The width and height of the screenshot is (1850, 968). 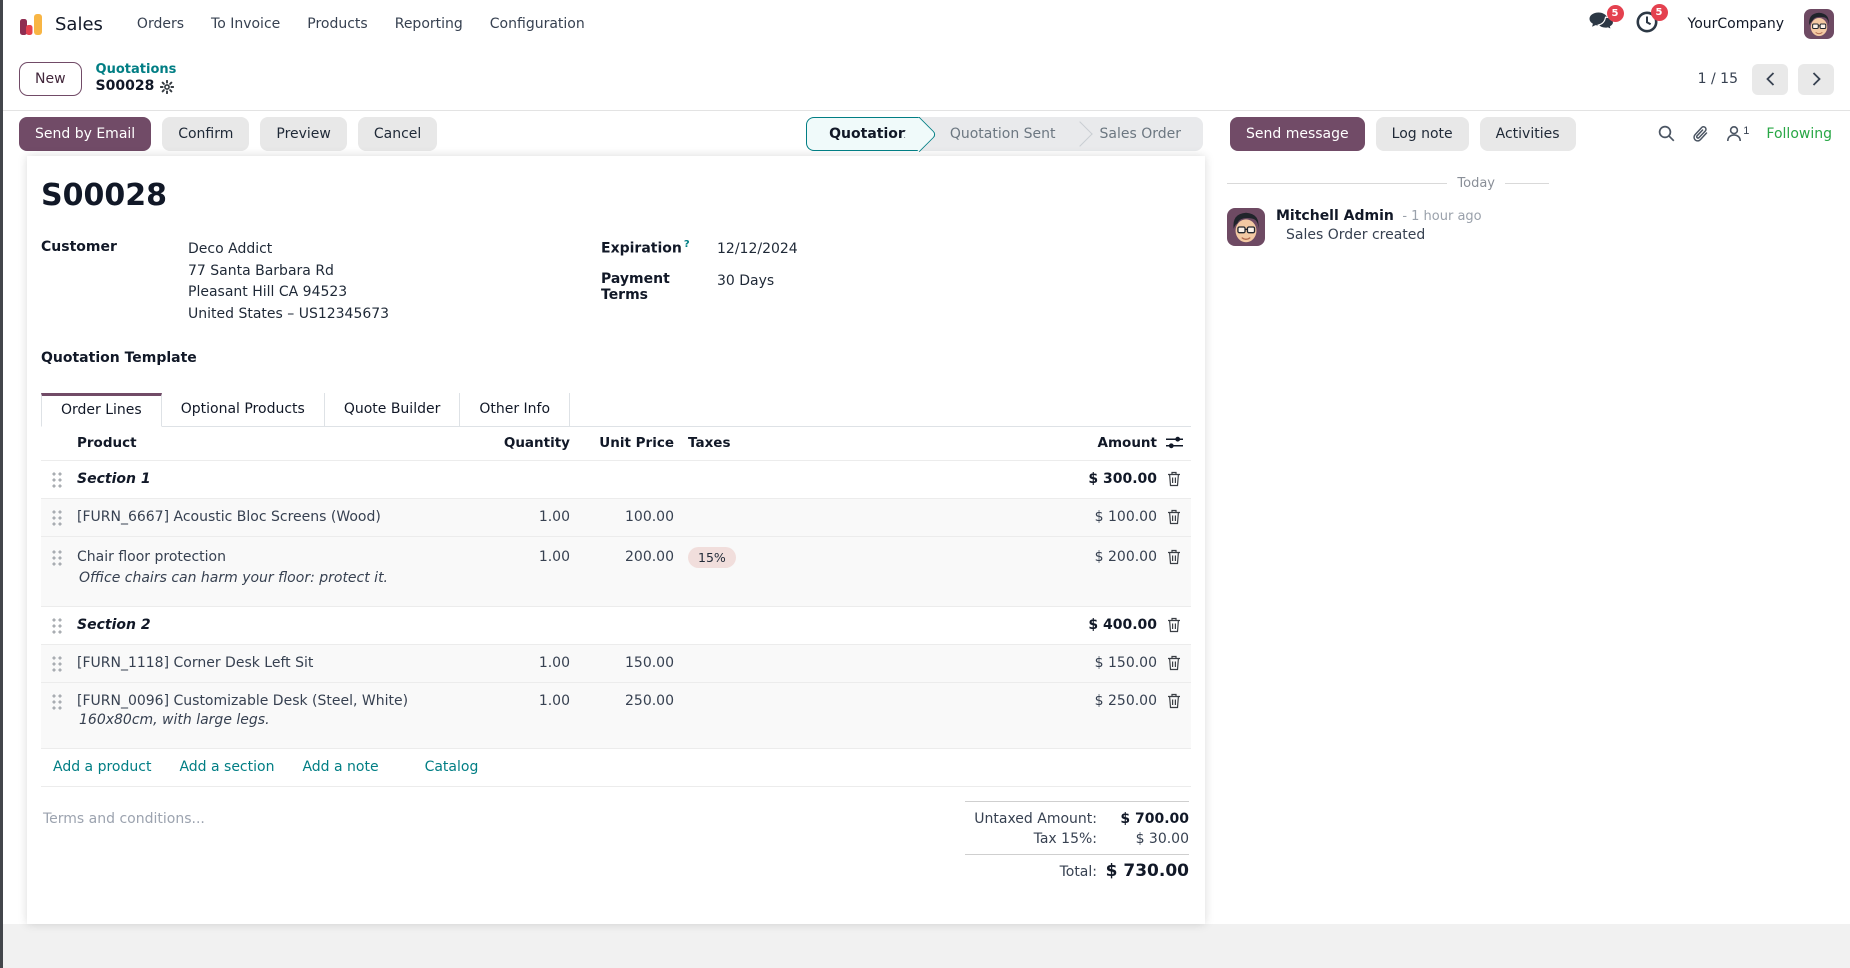 What do you see at coordinates (1770, 79) in the screenshot?
I see `pager-previous-button` at bounding box center [1770, 79].